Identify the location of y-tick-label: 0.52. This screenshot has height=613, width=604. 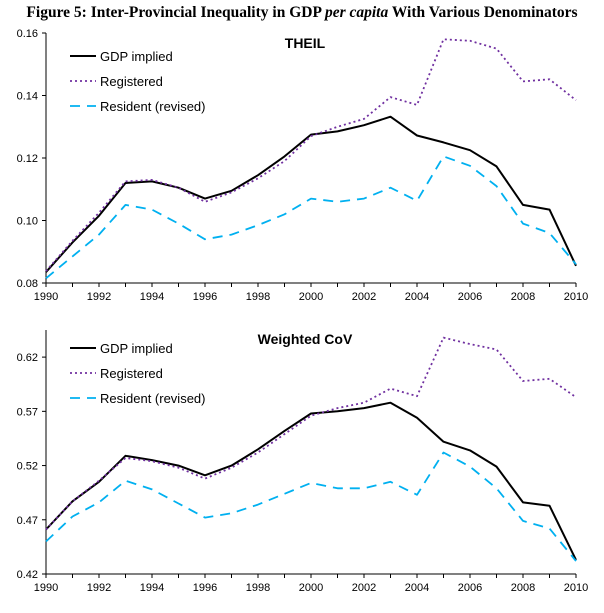
(27, 467).